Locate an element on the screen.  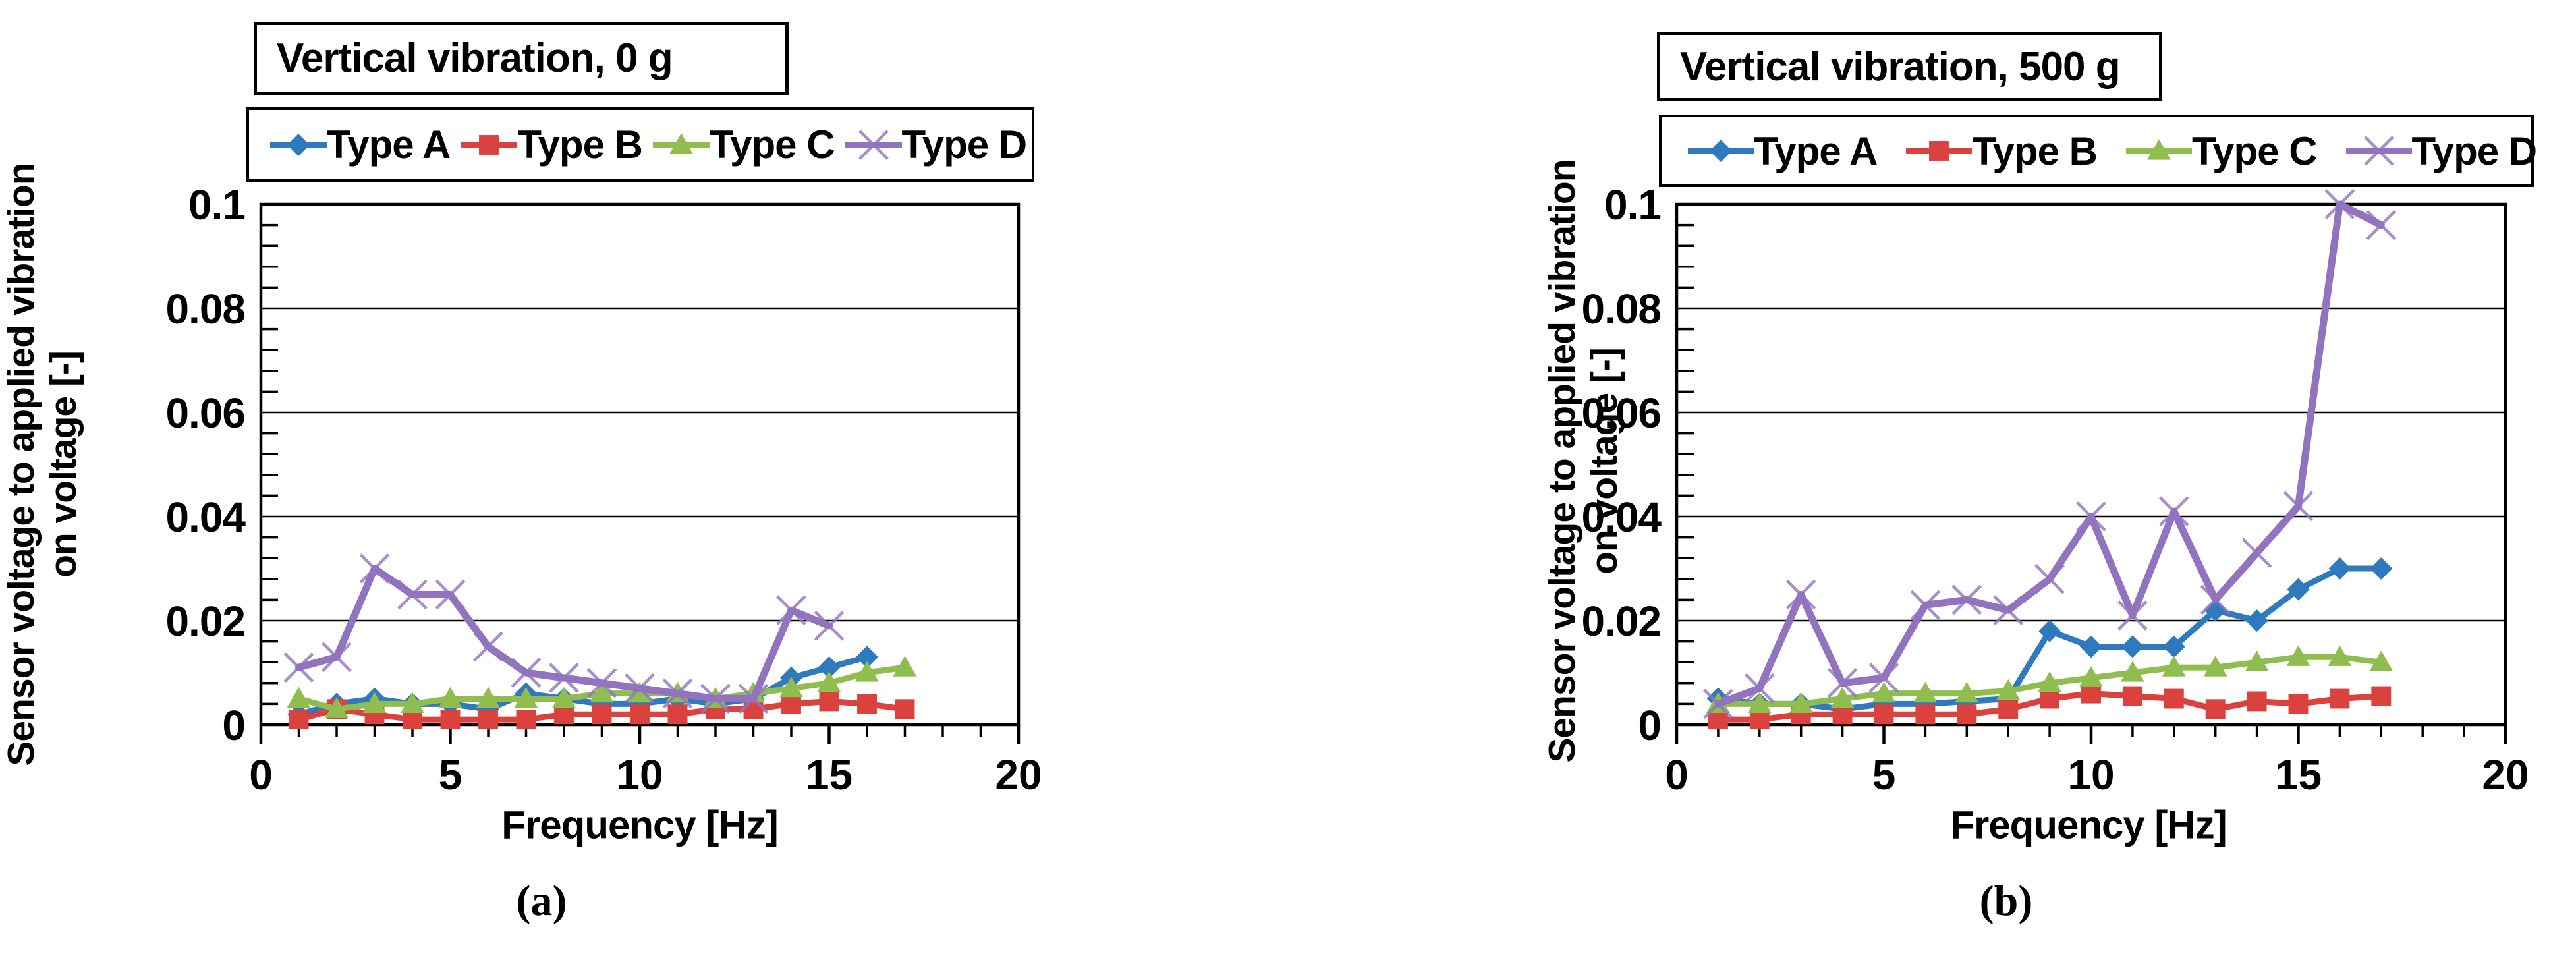
legend-a: Type A Type B Type C Type D is located at coordinates (640, 144).